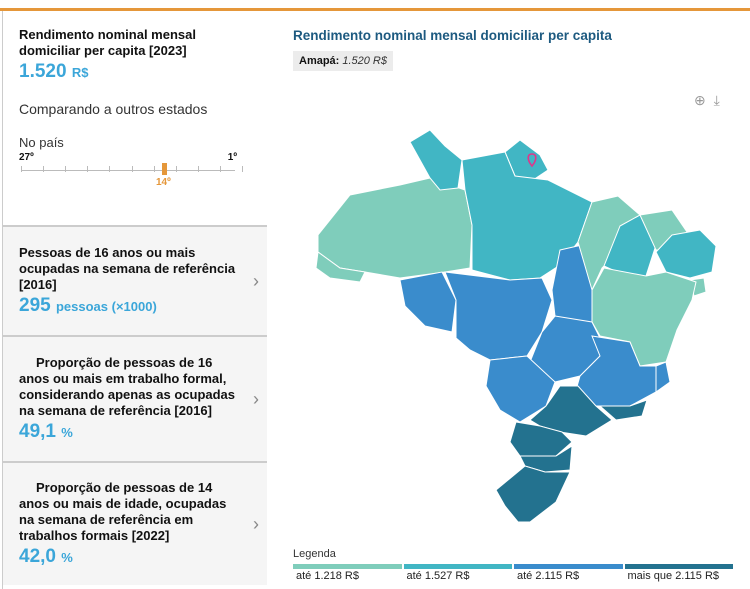 The height and width of the screenshot is (589, 750). I want to click on map-tooltip: Amapá: 1.520 R$, so click(343, 61).